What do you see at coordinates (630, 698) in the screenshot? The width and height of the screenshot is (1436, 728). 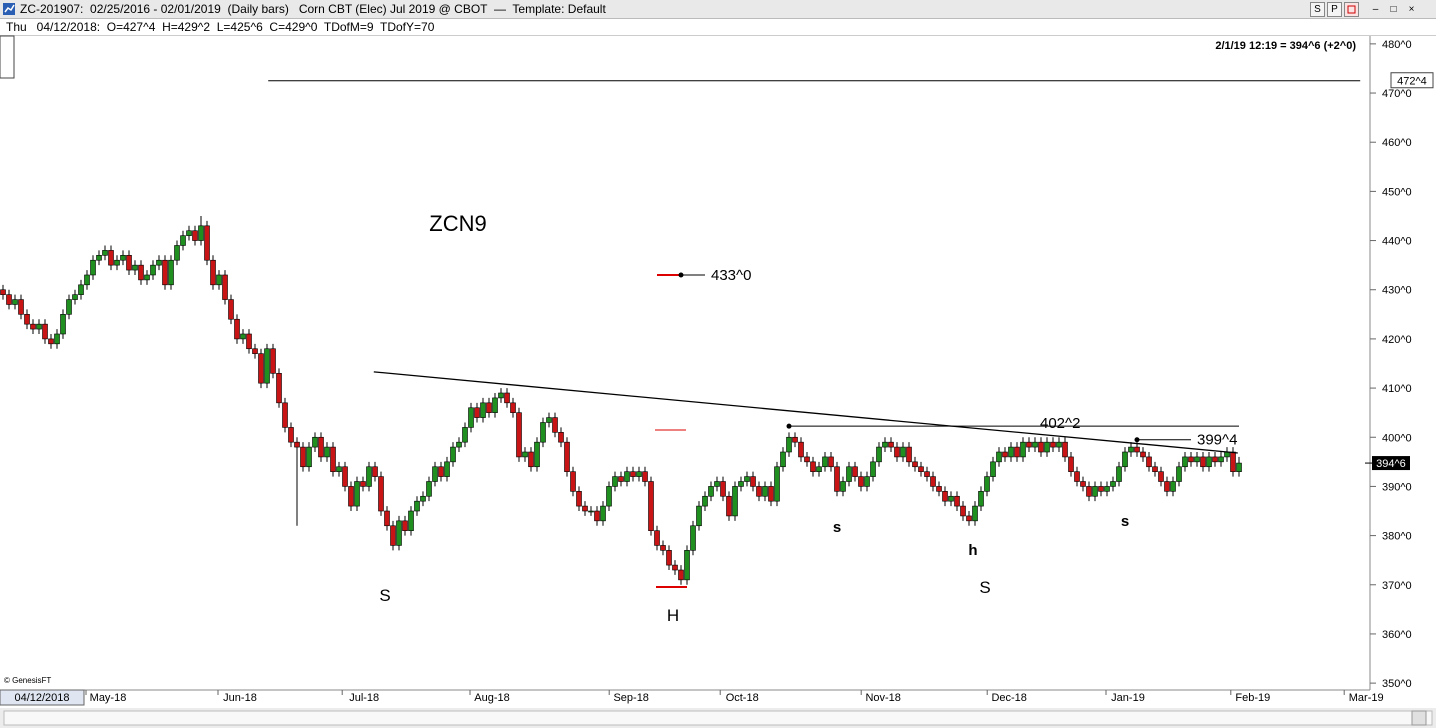 I see `x-tick-label: Sep-18` at bounding box center [630, 698].